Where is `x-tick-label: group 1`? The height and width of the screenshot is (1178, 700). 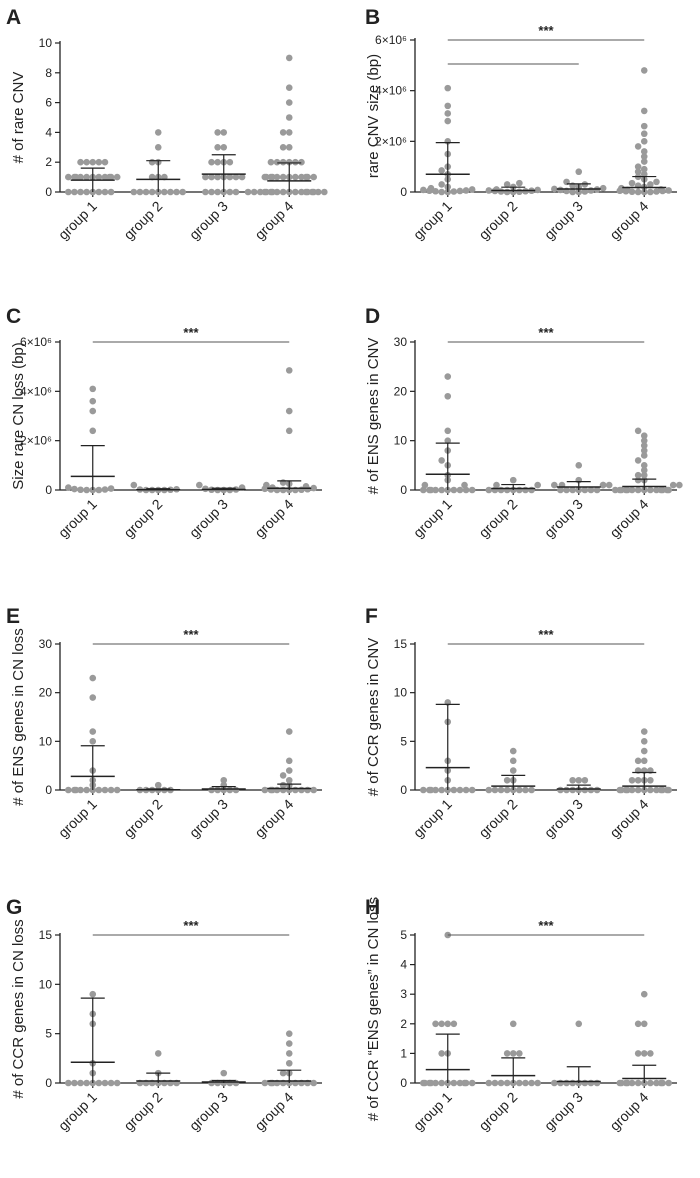
x-tick-label: group 1 is located at coordinates (432, 1111).